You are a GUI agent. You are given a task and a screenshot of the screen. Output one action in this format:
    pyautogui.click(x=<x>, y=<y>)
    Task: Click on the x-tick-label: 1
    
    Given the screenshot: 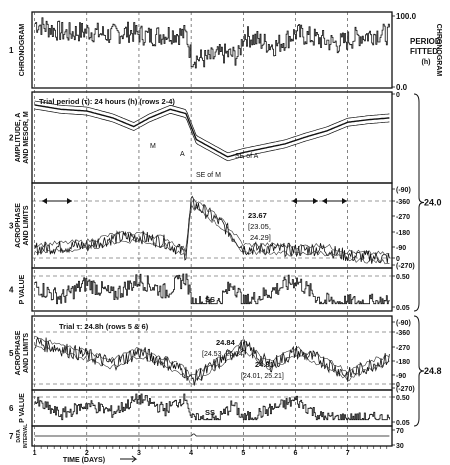 What is the action you would take?
    pyautogui.click(x=35, y=453)
    